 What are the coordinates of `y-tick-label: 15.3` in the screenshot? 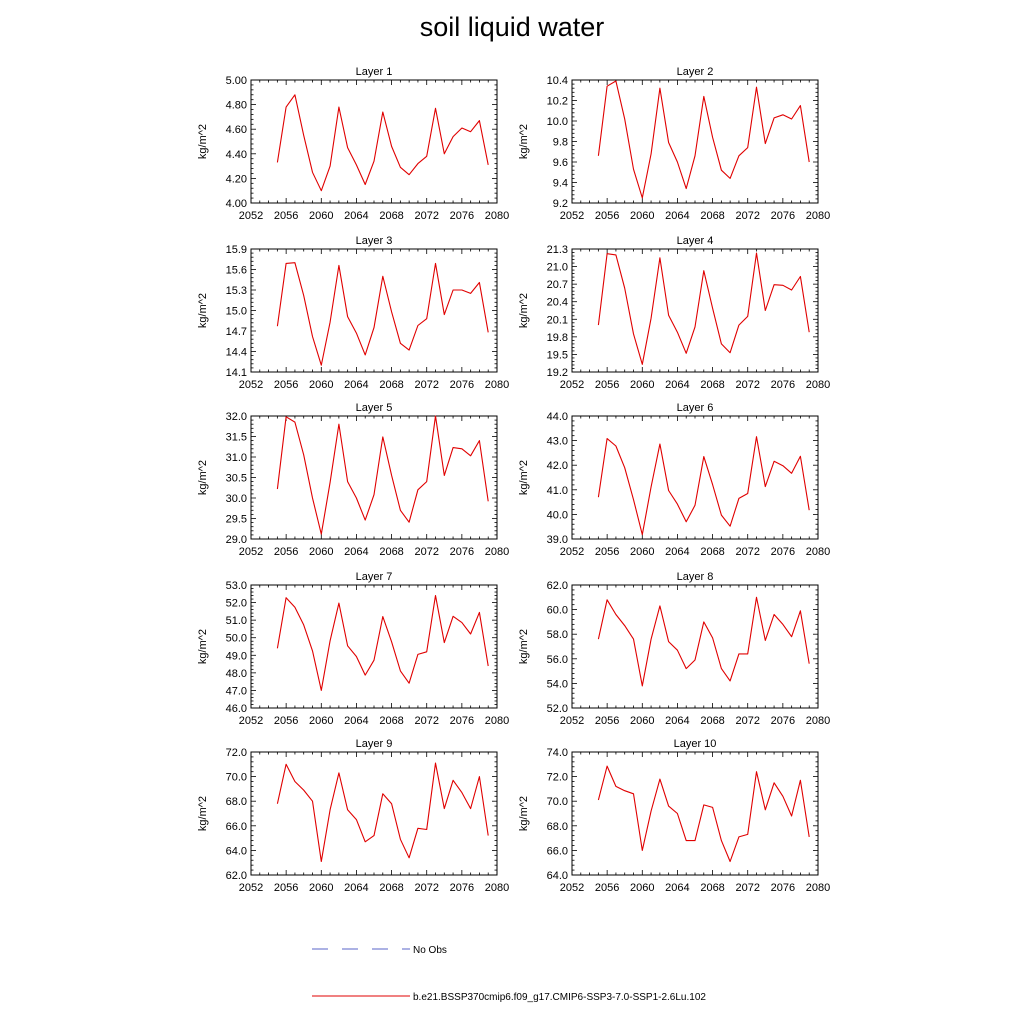 It's located at (236, 291).